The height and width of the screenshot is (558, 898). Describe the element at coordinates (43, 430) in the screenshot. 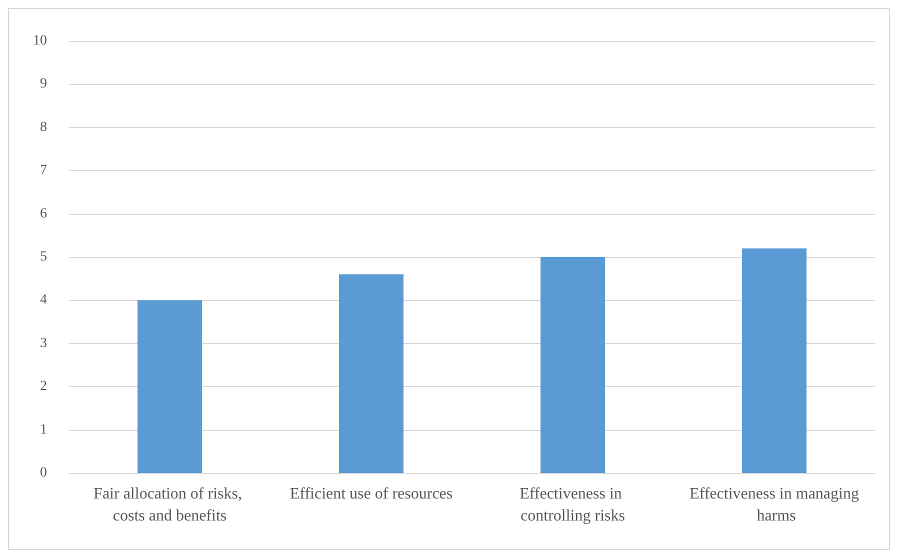

I see `y-tick-label: 1` at that location.